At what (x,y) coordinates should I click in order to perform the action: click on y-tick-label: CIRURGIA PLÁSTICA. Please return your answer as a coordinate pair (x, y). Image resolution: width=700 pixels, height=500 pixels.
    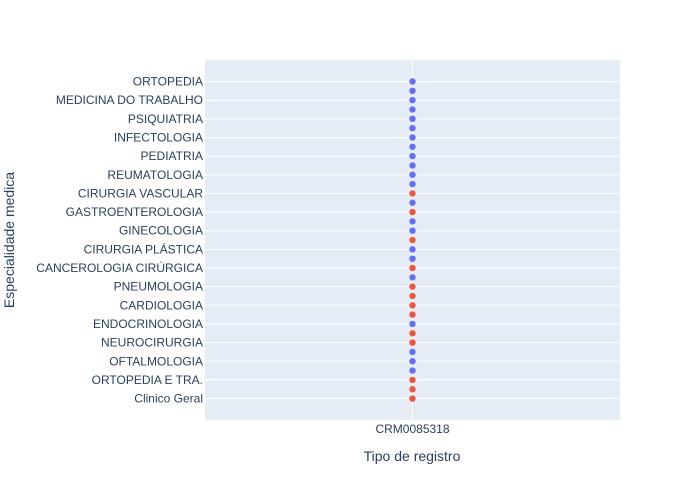
    Looking at the image, I should click on (143, 248).